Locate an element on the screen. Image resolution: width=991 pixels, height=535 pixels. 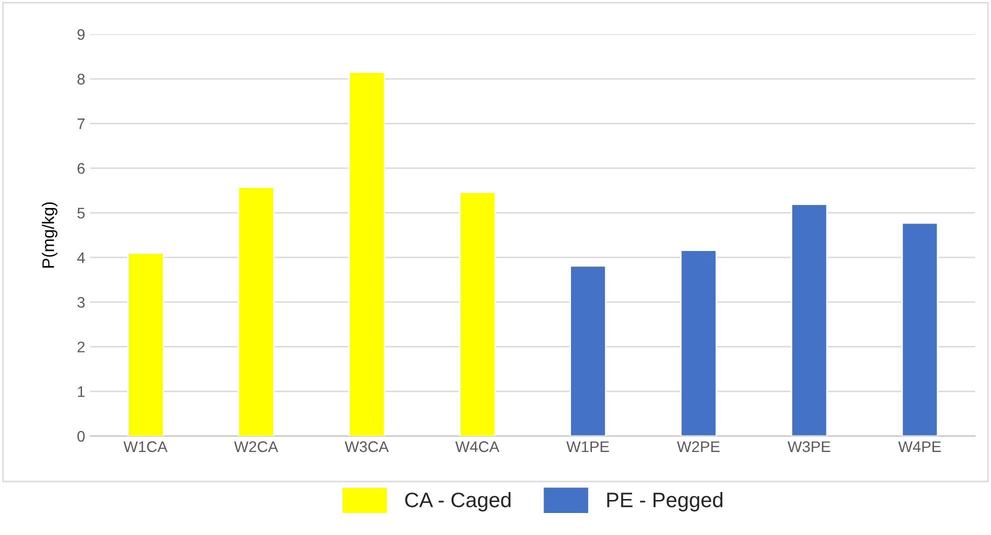
y-tick-label: 6 is located at coordinates (81, 168).